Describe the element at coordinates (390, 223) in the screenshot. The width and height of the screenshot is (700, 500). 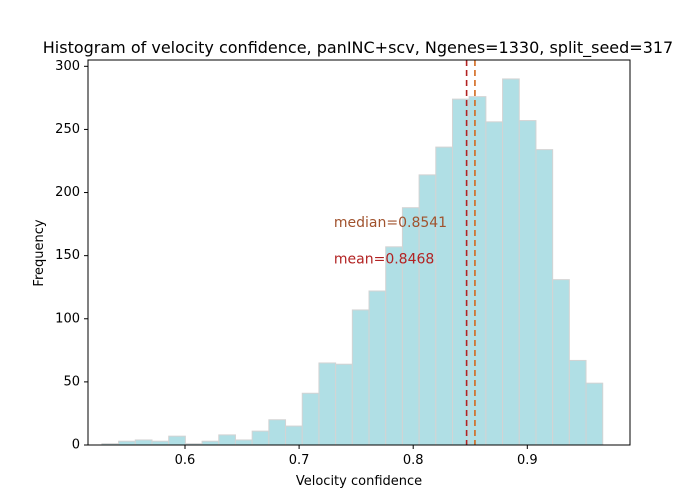
I see `annotation-text: median=0.8541` at that location.